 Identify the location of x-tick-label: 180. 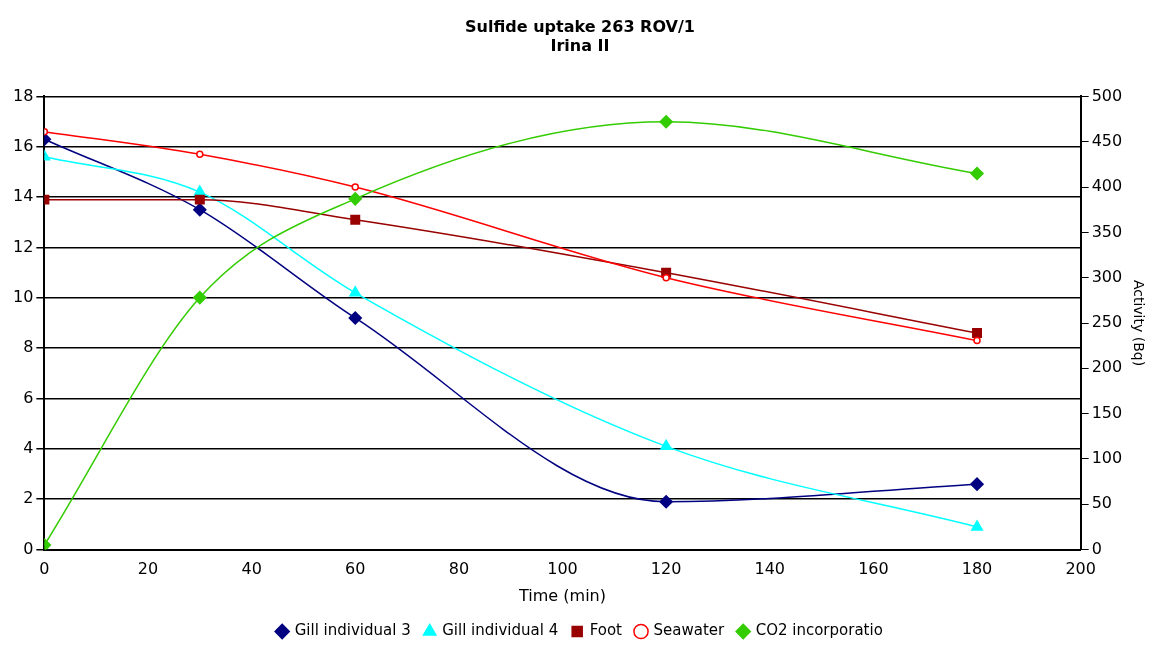
(977, 569).